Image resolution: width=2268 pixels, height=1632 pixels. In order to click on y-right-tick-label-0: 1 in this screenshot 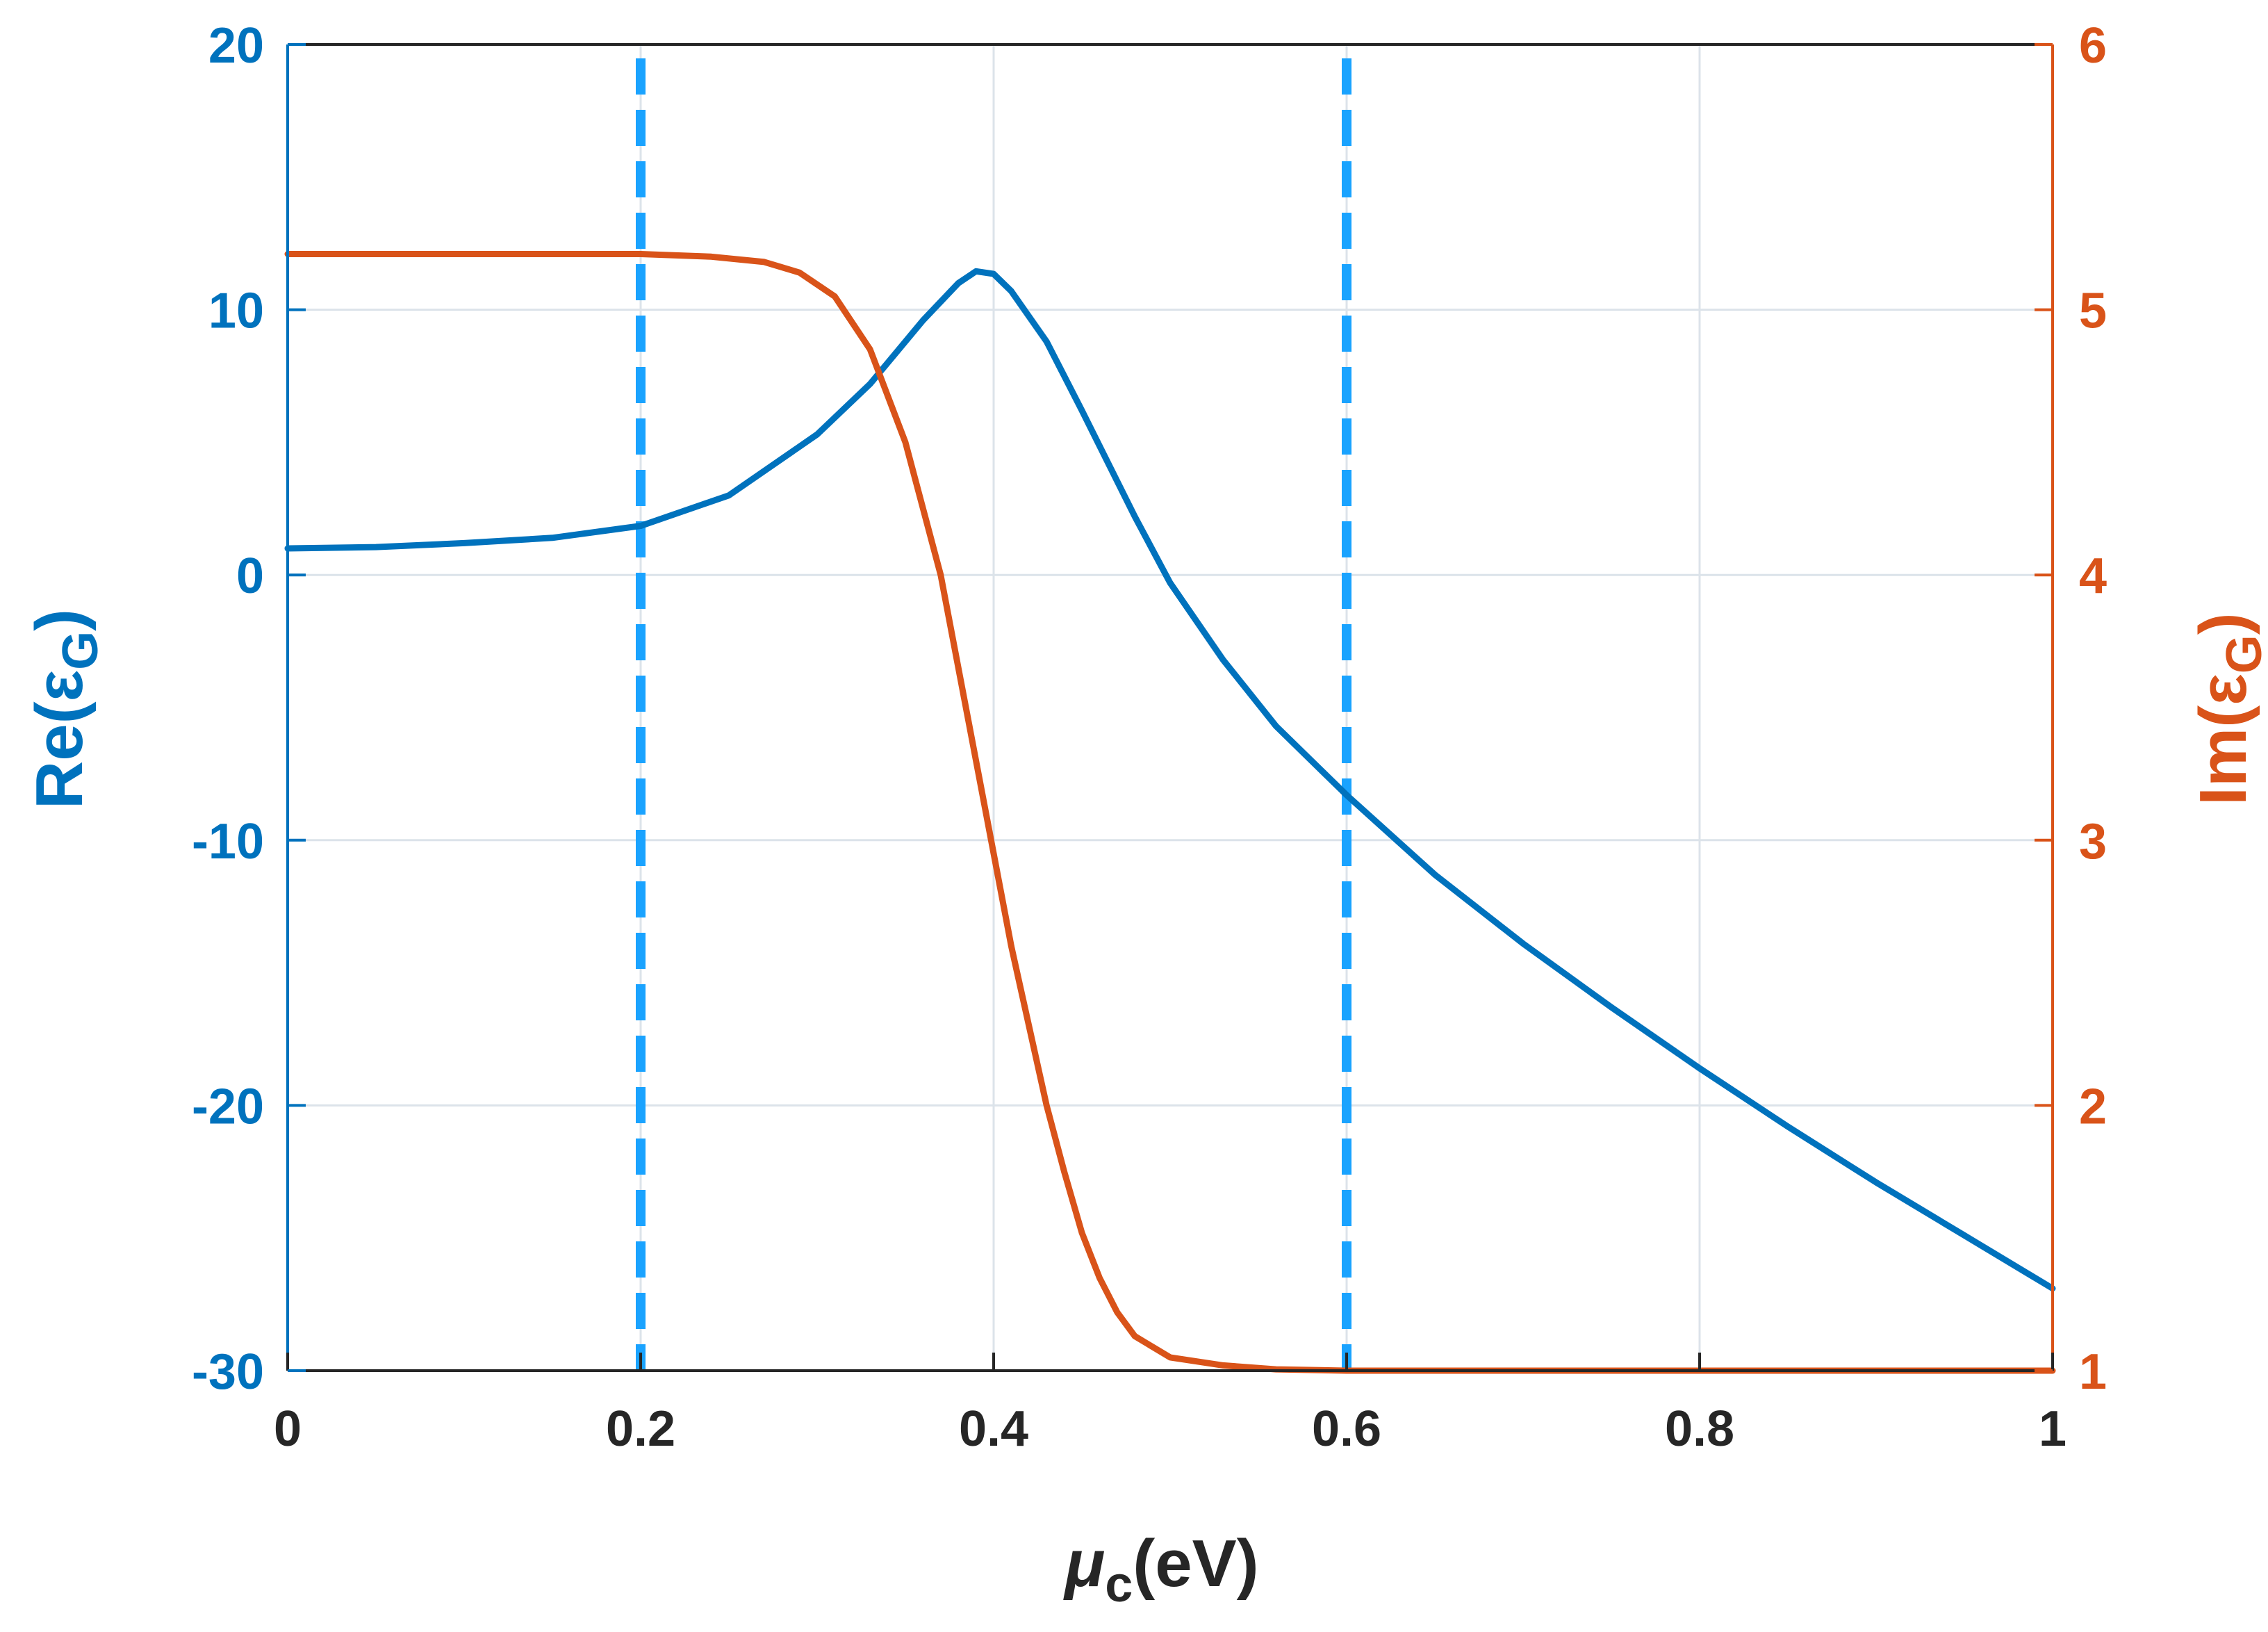, I will do `click(2093, 1372)`.